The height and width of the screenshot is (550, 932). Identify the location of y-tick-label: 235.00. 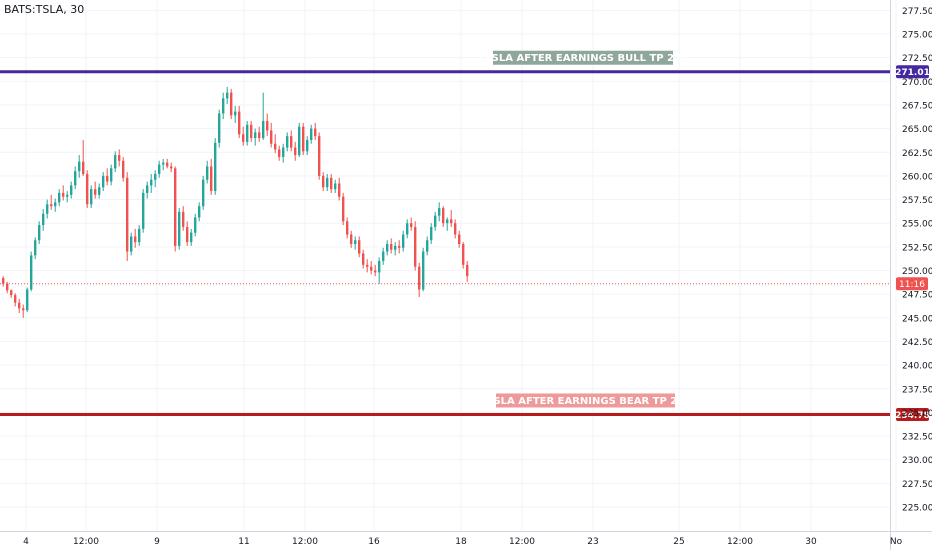
(917, 414).